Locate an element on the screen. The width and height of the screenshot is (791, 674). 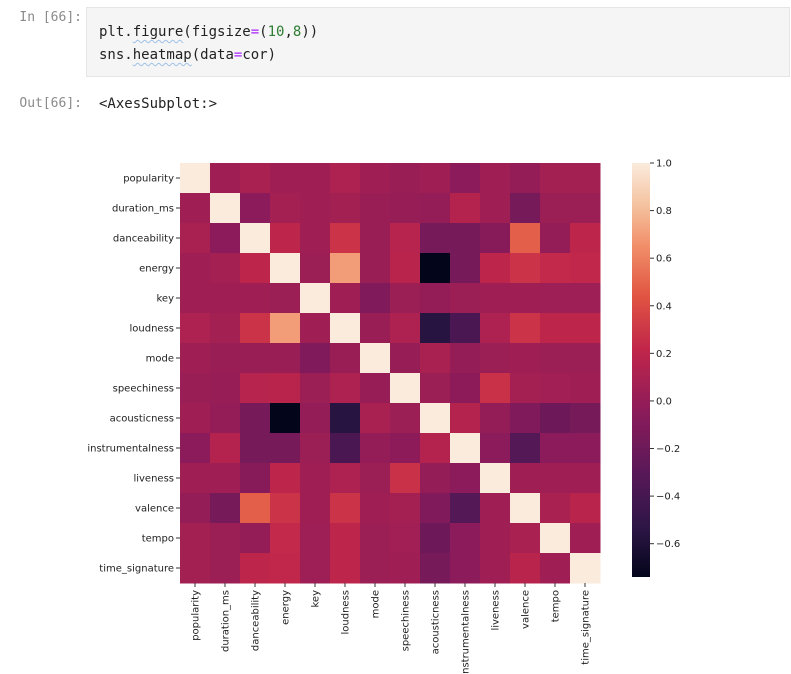
x-tick-label: popularity is located at coordinates (196, 615).